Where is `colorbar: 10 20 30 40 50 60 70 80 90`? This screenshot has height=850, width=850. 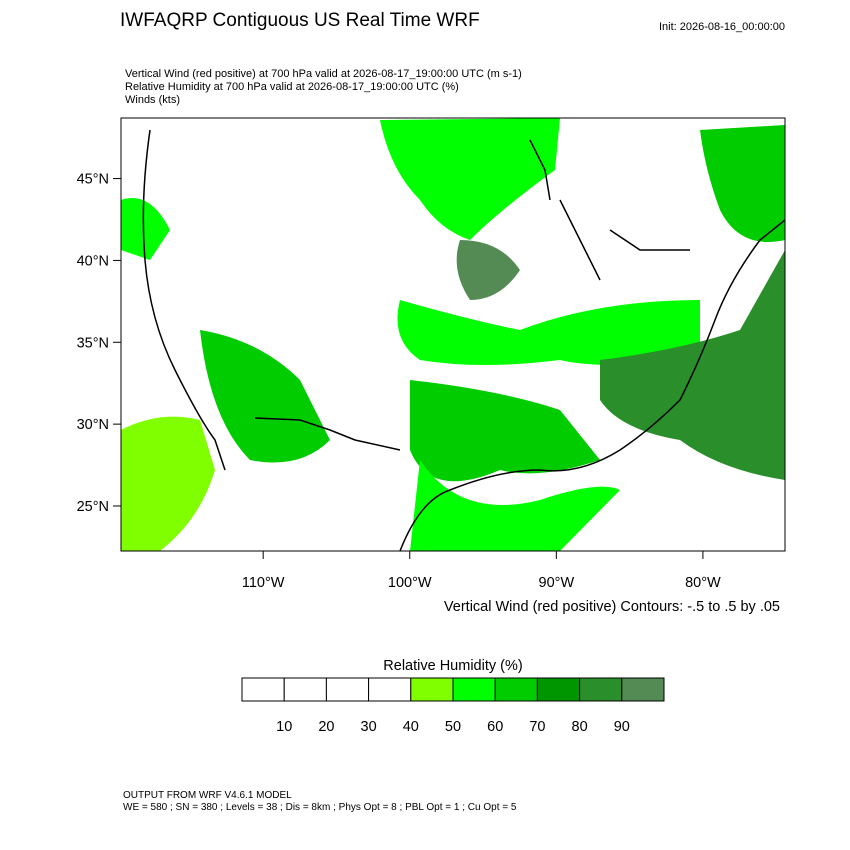
colorbar: 10 20 30 40 50 60 70 80 90 is located at coordinates (453, 706).